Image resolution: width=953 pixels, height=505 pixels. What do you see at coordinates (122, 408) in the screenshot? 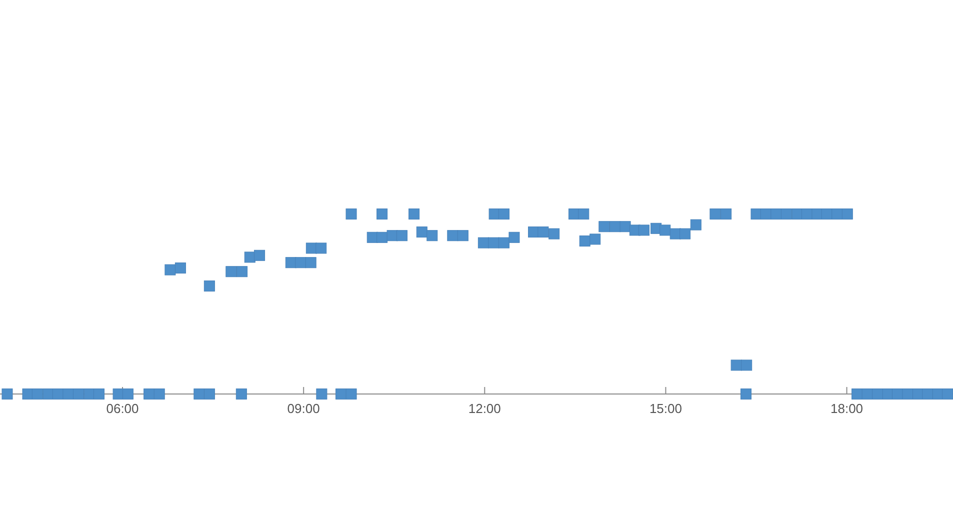
I see `x-tick-label: 06:00` at bounding box center [122, 408].